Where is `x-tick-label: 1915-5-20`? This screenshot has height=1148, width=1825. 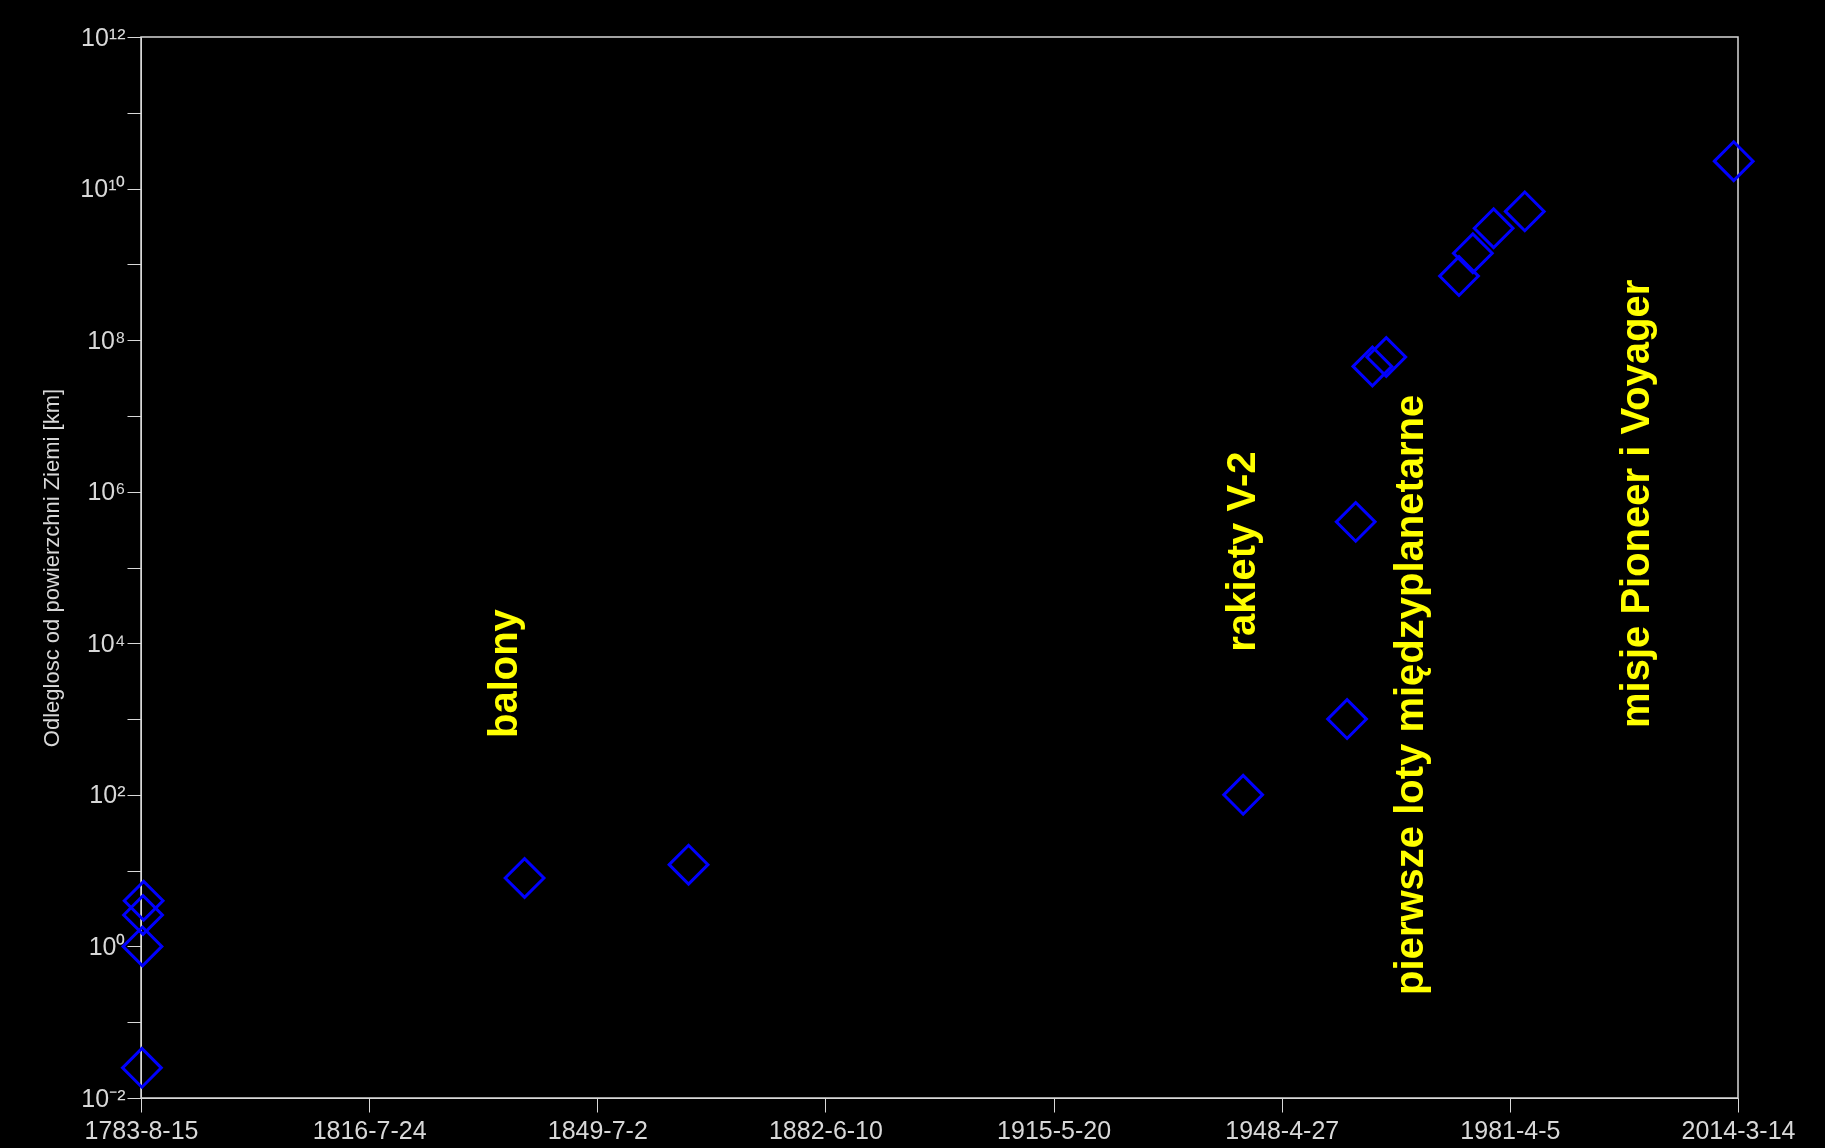
x-tick-label: 1915-5-20 is located at coordinates (1054, 1129).